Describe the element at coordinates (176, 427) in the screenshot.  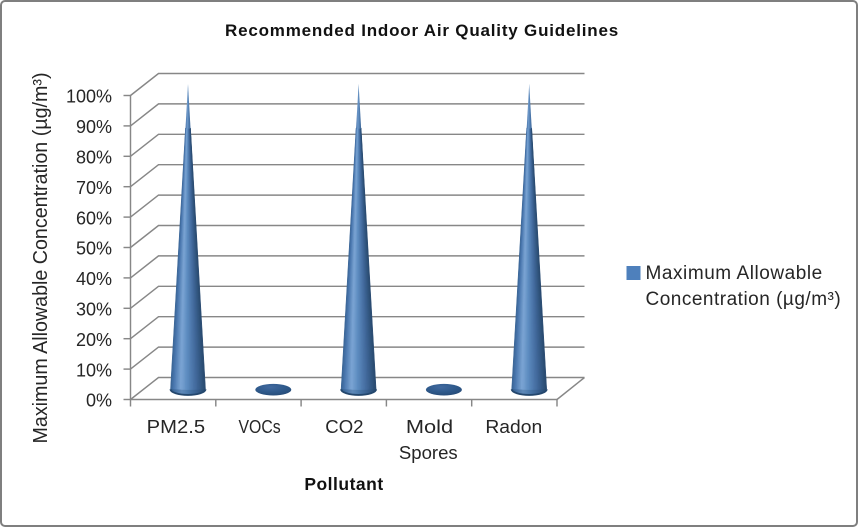
I see `svg-text: PM2.5` at that location.